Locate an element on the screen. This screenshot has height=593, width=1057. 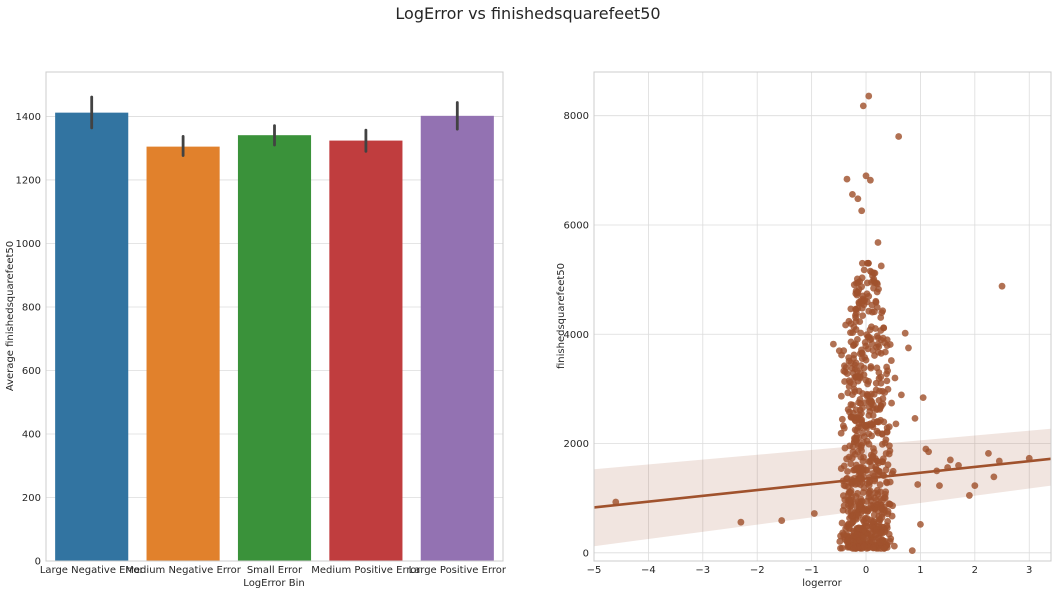
scatter-chart-regression is located at coordinates (822, 483).